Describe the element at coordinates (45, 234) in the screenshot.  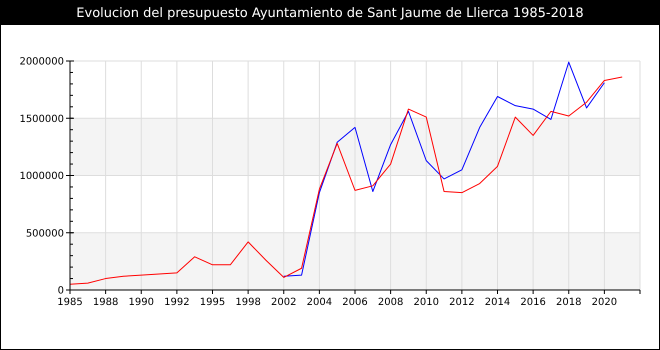
I see `y-tick-label: 500000` at that location.